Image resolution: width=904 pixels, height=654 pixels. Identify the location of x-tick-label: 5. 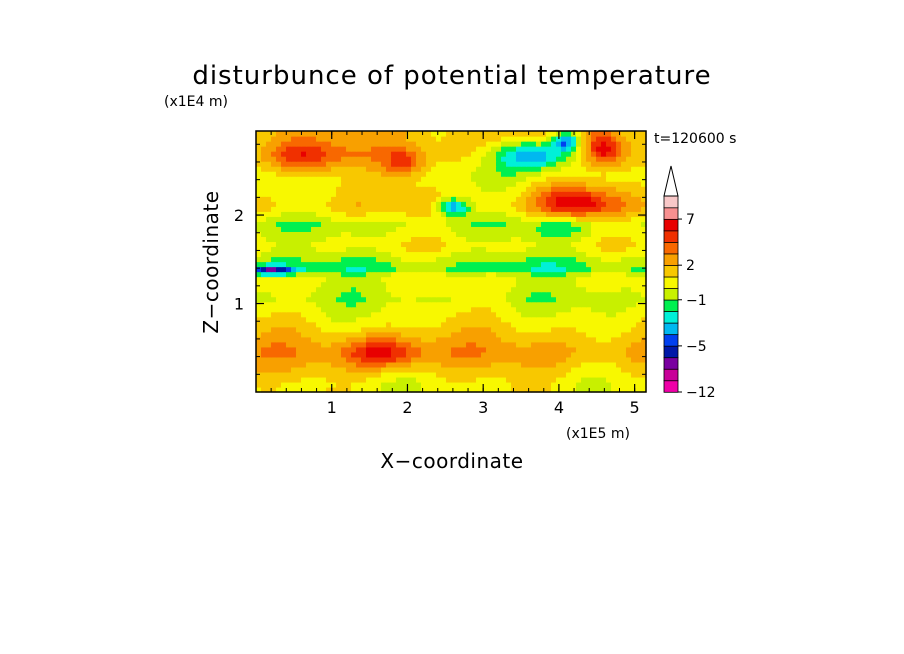
(635, 407).